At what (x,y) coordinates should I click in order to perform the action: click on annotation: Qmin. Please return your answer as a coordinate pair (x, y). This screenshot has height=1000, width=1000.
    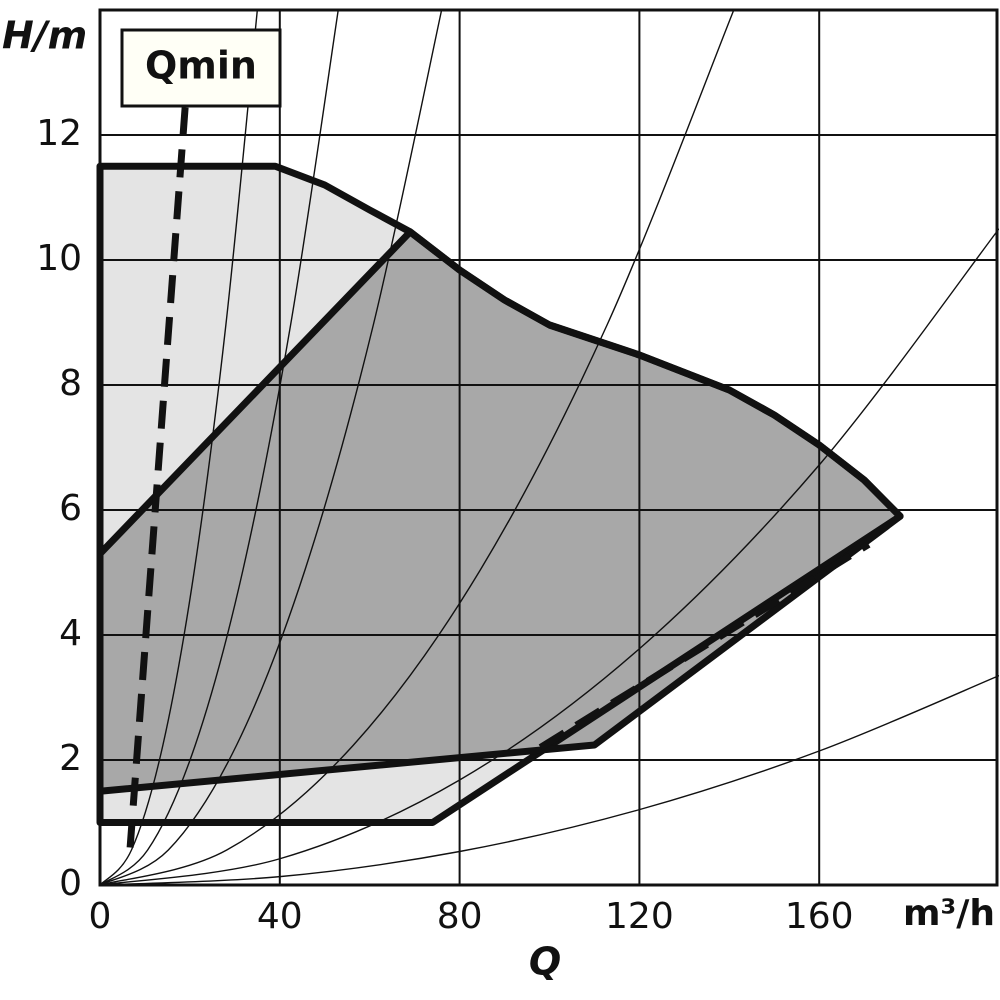
    Looking at the image, I should click on (201, 66).